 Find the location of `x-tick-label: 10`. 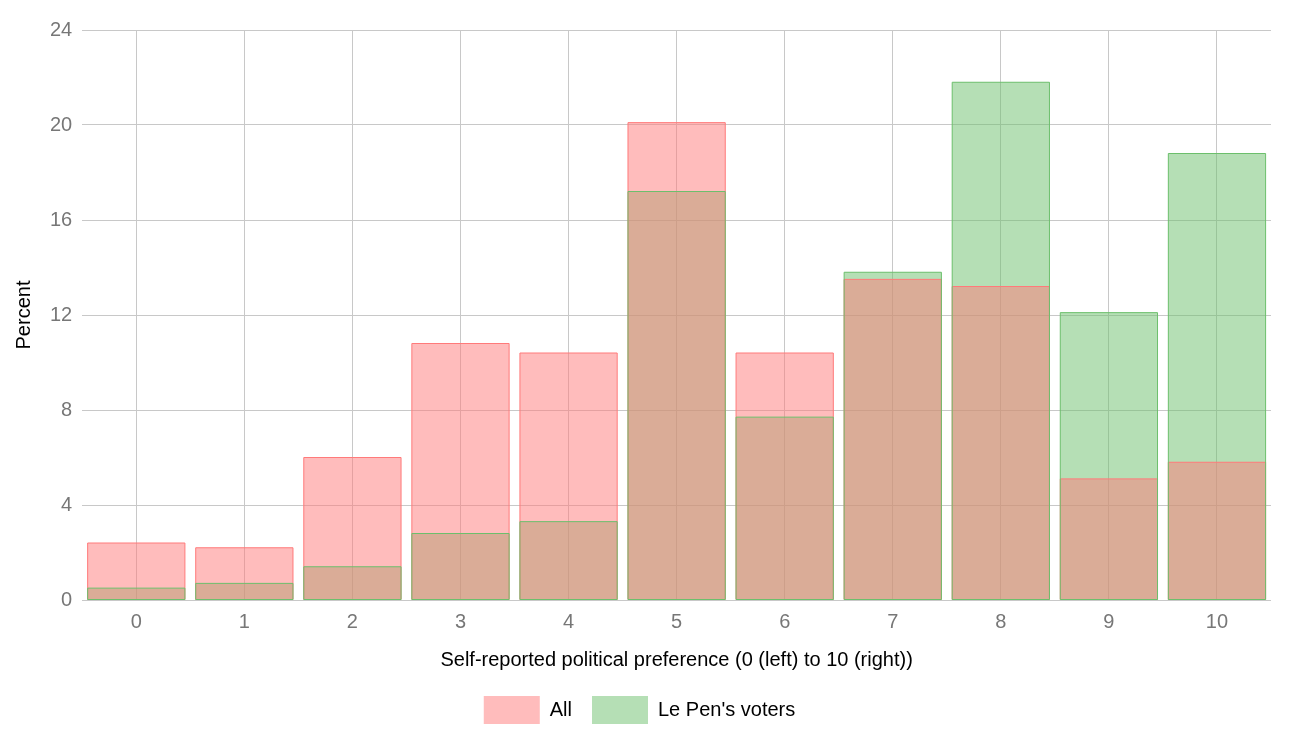

x-tick-label: 10 is located at coordinates (1217, 620).